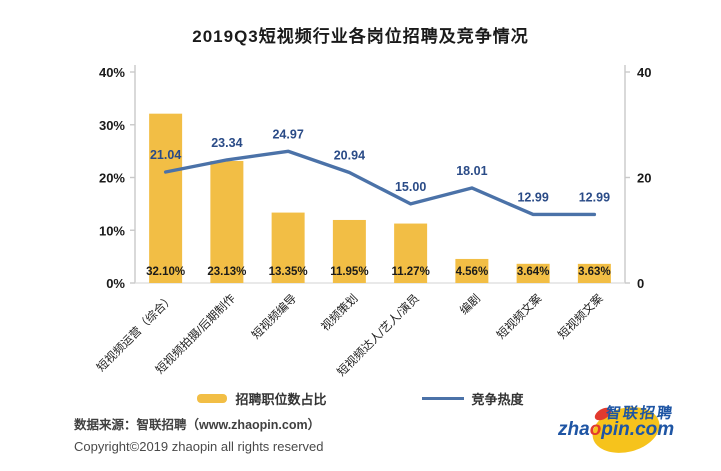 This screenshot has width=721, height=471. Describe the element at coordinates (115, 283) in the screenshot. I see `left-axis-tick-label: 0%` at that location.